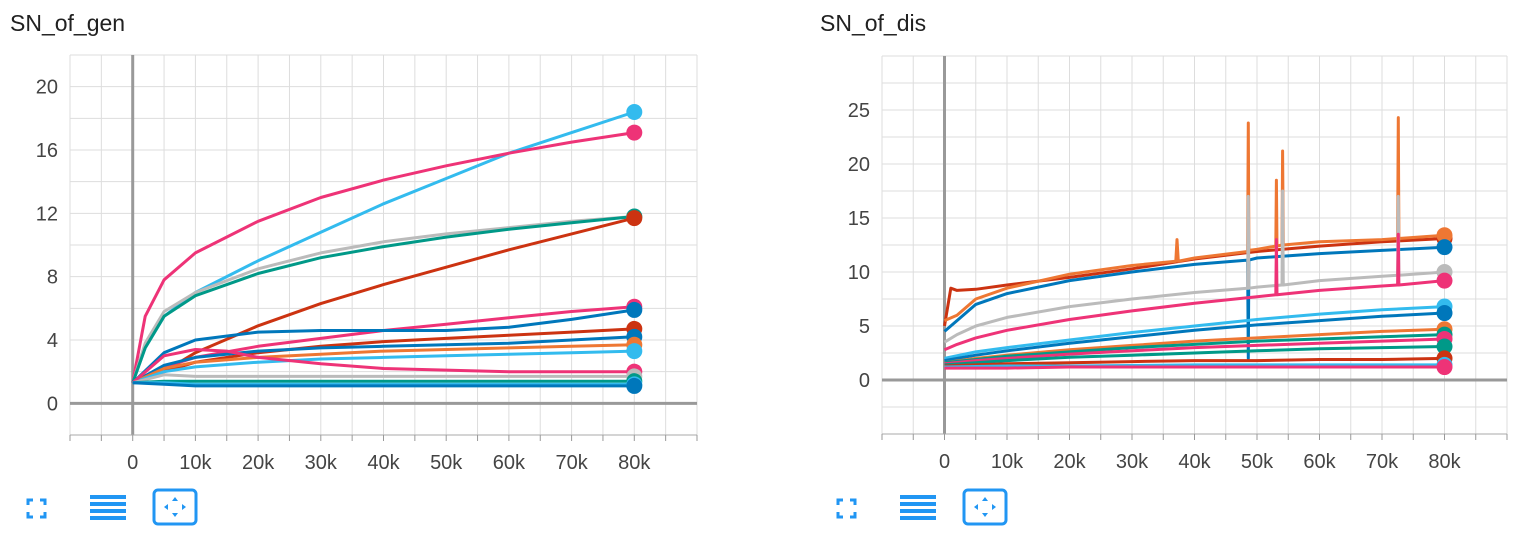 The image size is (1518, 543). Describe the element at coordinates (873, 23) in the screenshot. I see `chart-title: SN_of_dis` at that location.